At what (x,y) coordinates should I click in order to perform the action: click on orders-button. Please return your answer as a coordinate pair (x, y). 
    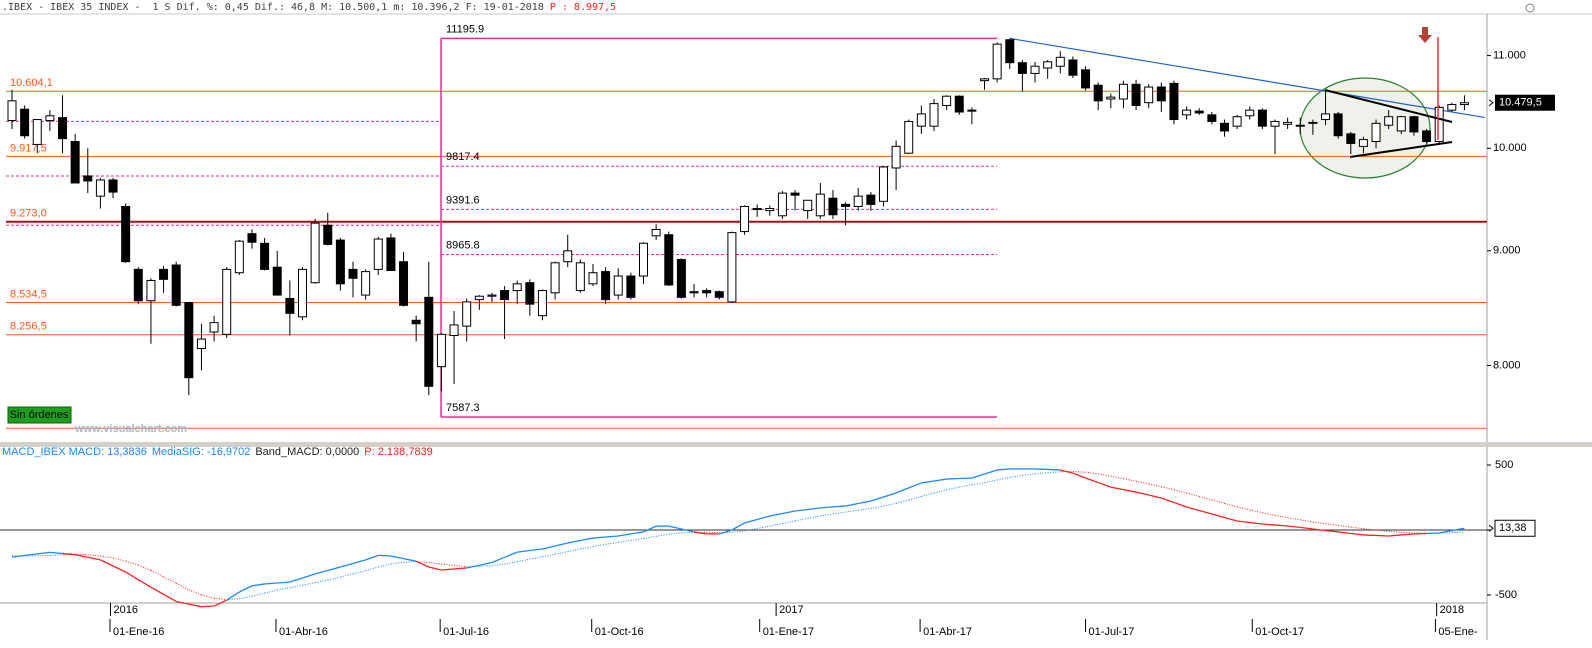
    Looking at the image, I should click on (39, 415).